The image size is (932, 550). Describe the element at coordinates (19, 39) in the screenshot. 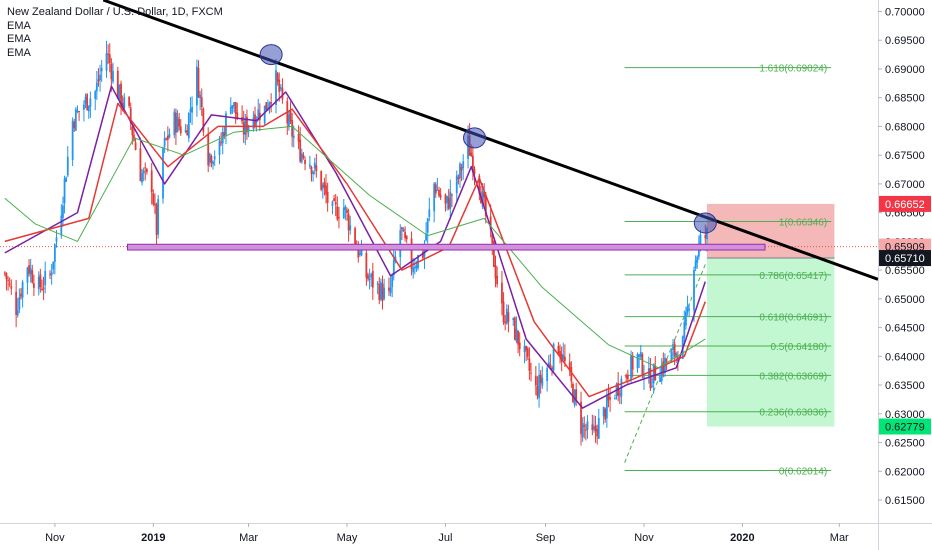

I see `indicator-label-ema-2: EMA` at that location.